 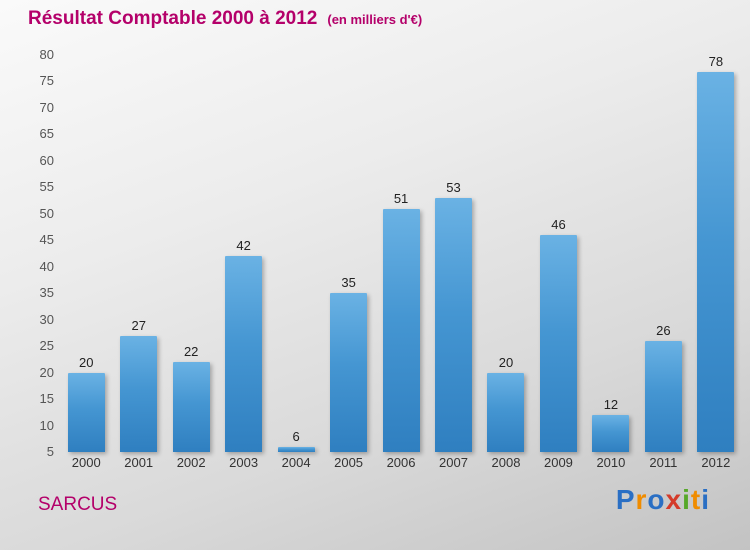 I want to click on x-tick-label: 2007, so click(x=453, y=462).